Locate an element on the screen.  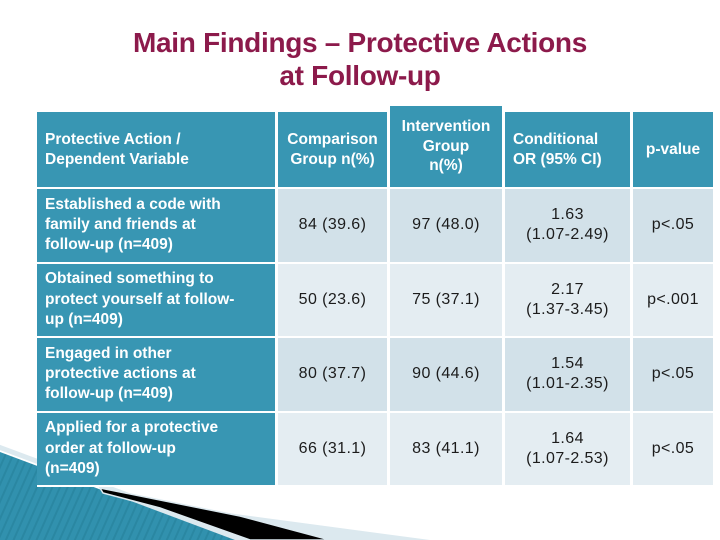
slide-title-line1: Main Findings – Protective Actions is located at coordinates (360, 42).